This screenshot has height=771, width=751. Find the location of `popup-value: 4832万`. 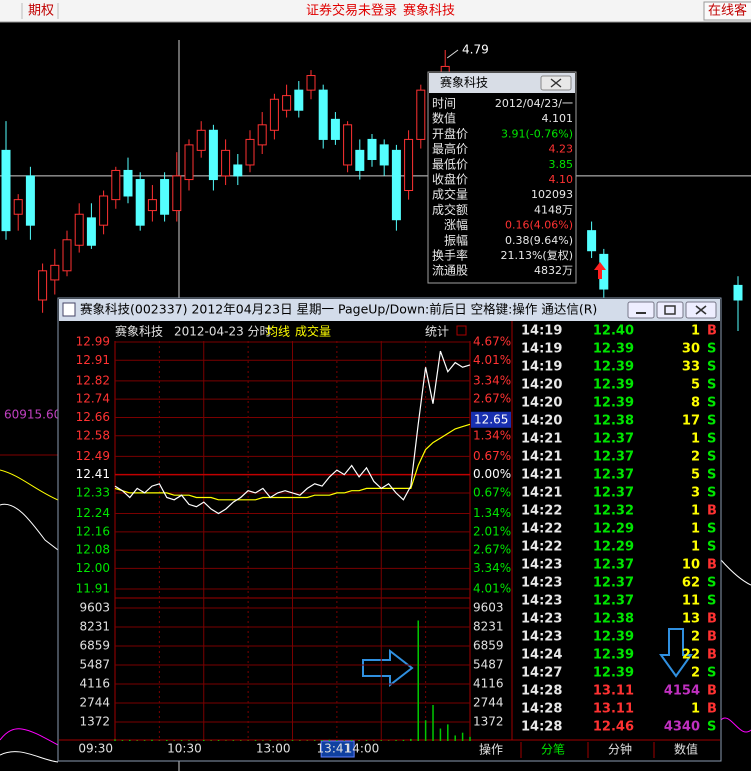

popup-value: 4832万 is located at coordinates (553, 270).